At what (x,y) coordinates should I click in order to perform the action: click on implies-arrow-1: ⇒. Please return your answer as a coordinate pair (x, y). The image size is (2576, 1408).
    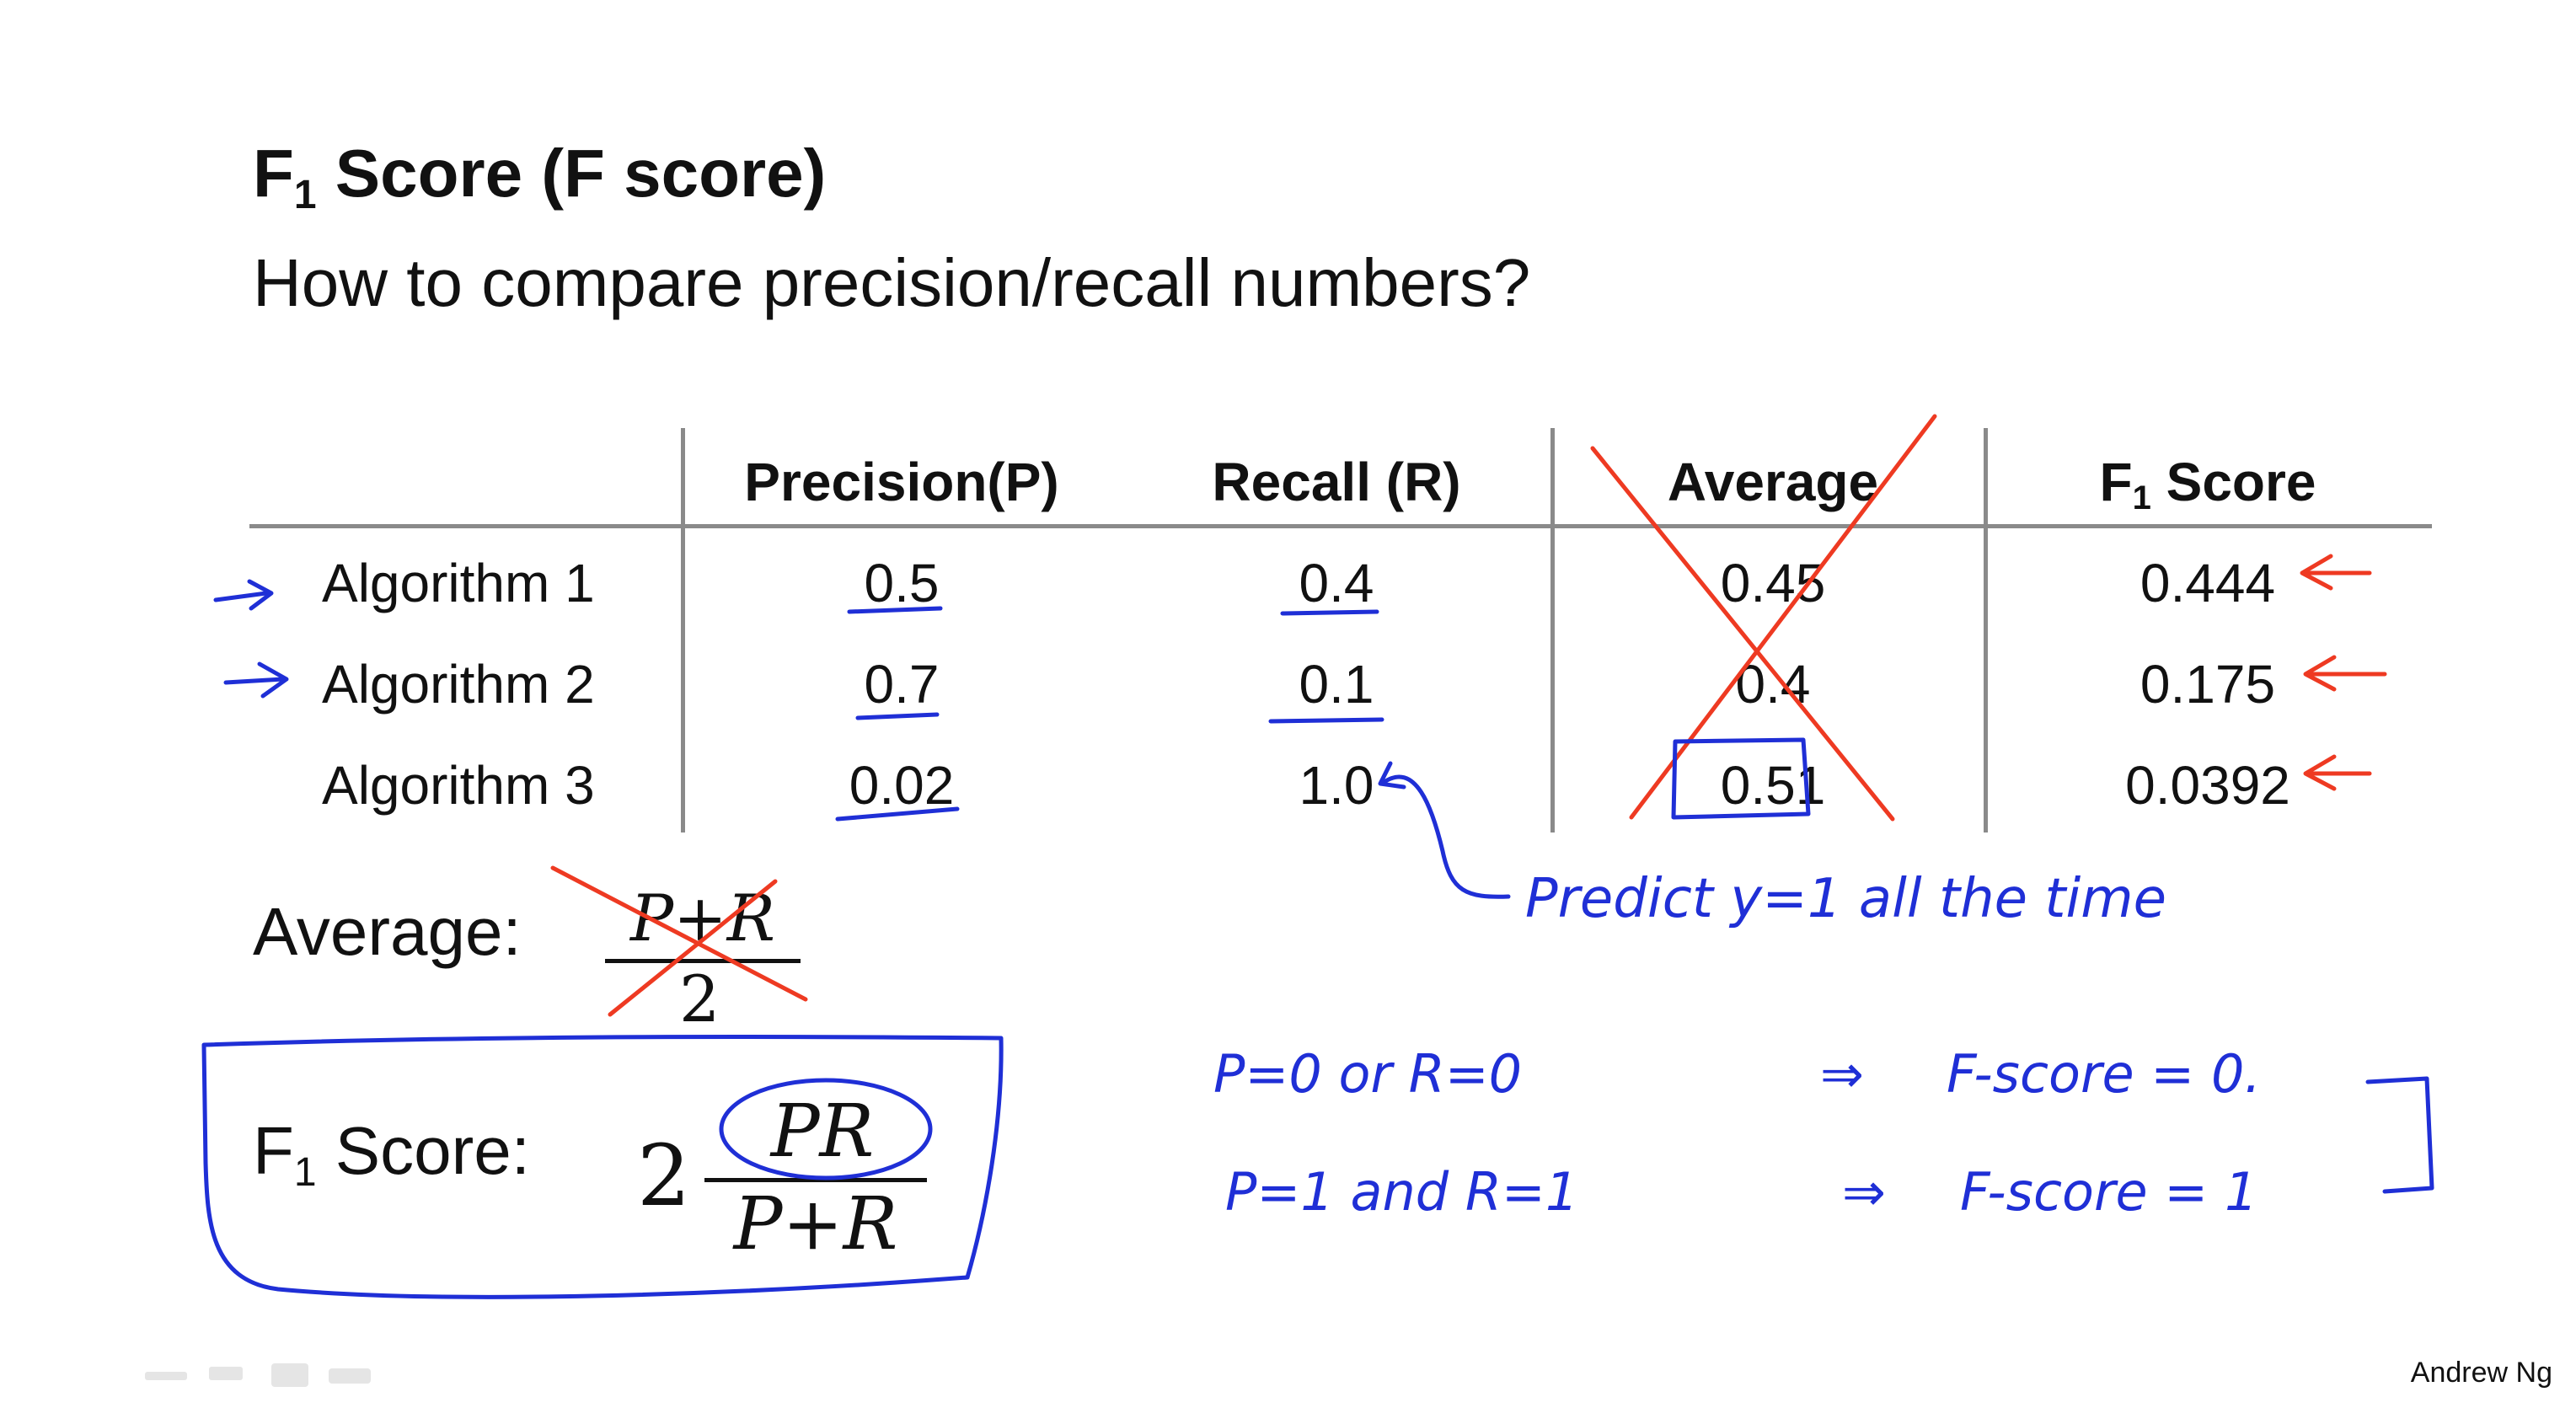
    Looking at the image, I should click on (1842, 1074).